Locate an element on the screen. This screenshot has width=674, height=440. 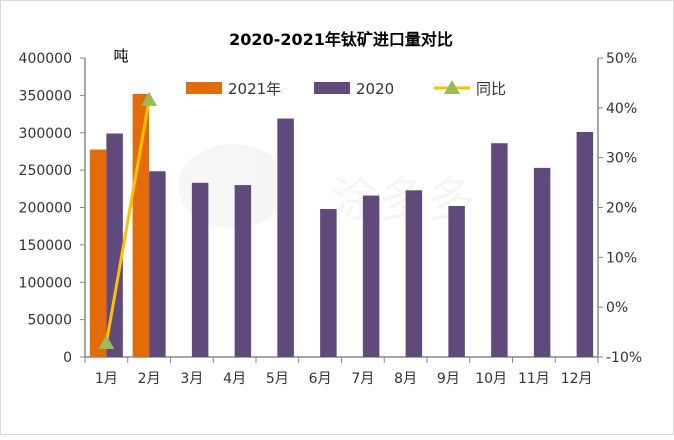
y2-tick-label: 10% is located at coordinates (621, 258).